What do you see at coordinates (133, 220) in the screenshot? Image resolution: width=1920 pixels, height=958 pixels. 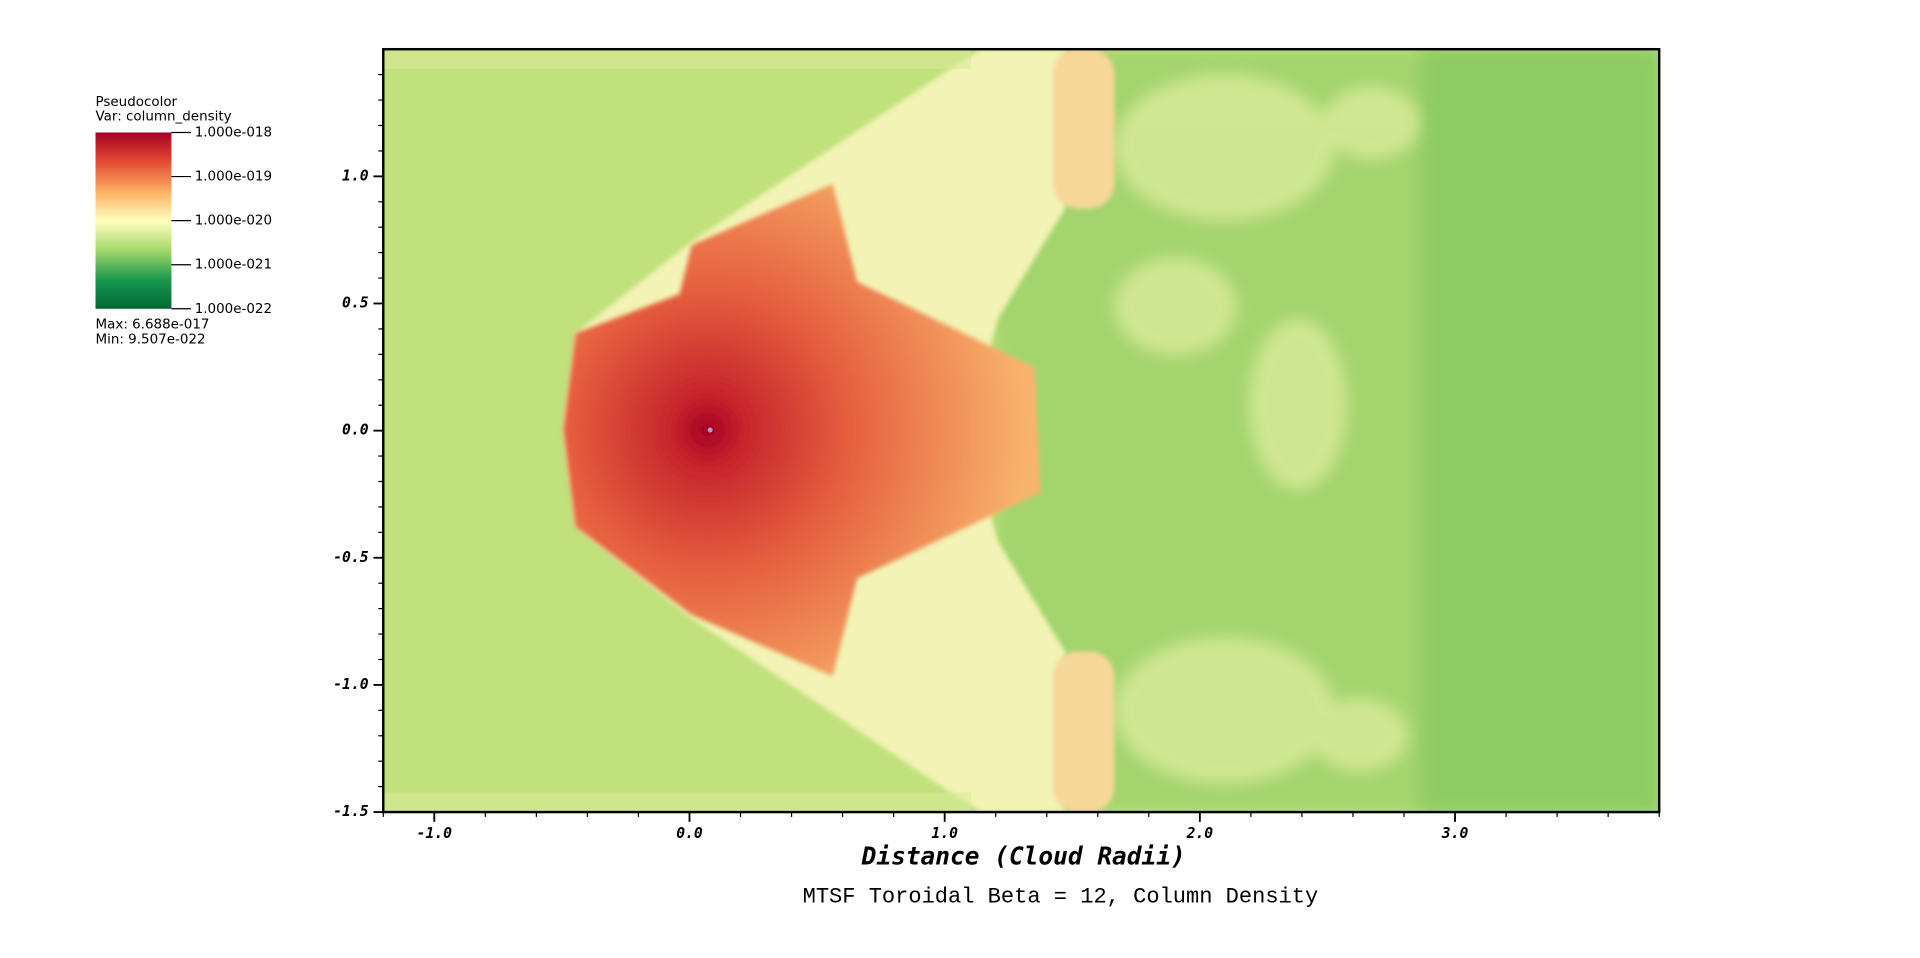 I see `colorbar` at bounding box center [133, 220].